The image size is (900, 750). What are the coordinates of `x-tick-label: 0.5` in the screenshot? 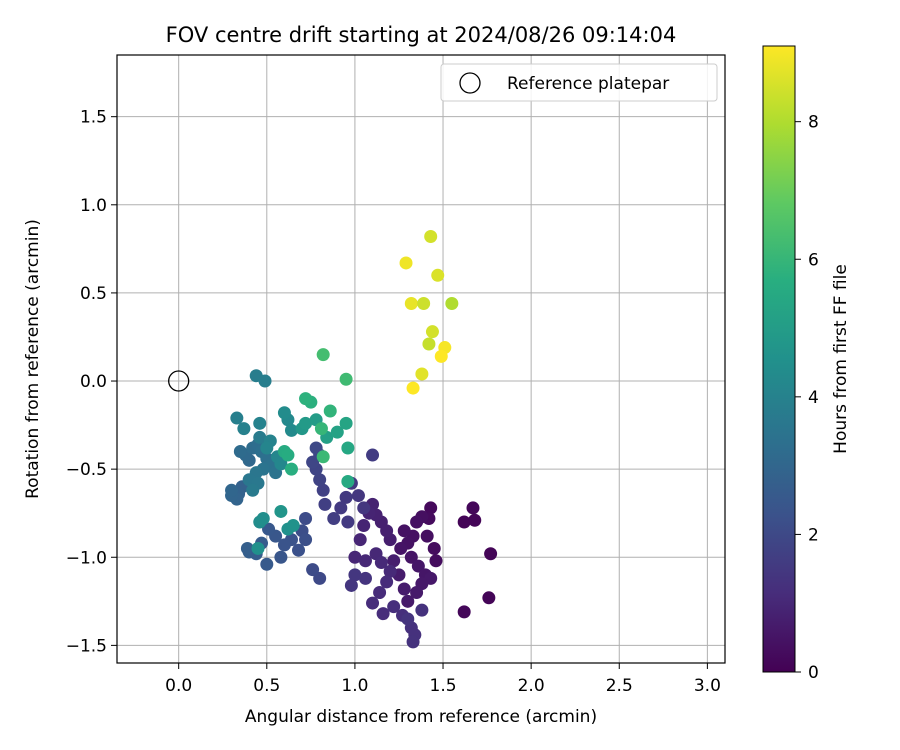 It's located at (266, 686).